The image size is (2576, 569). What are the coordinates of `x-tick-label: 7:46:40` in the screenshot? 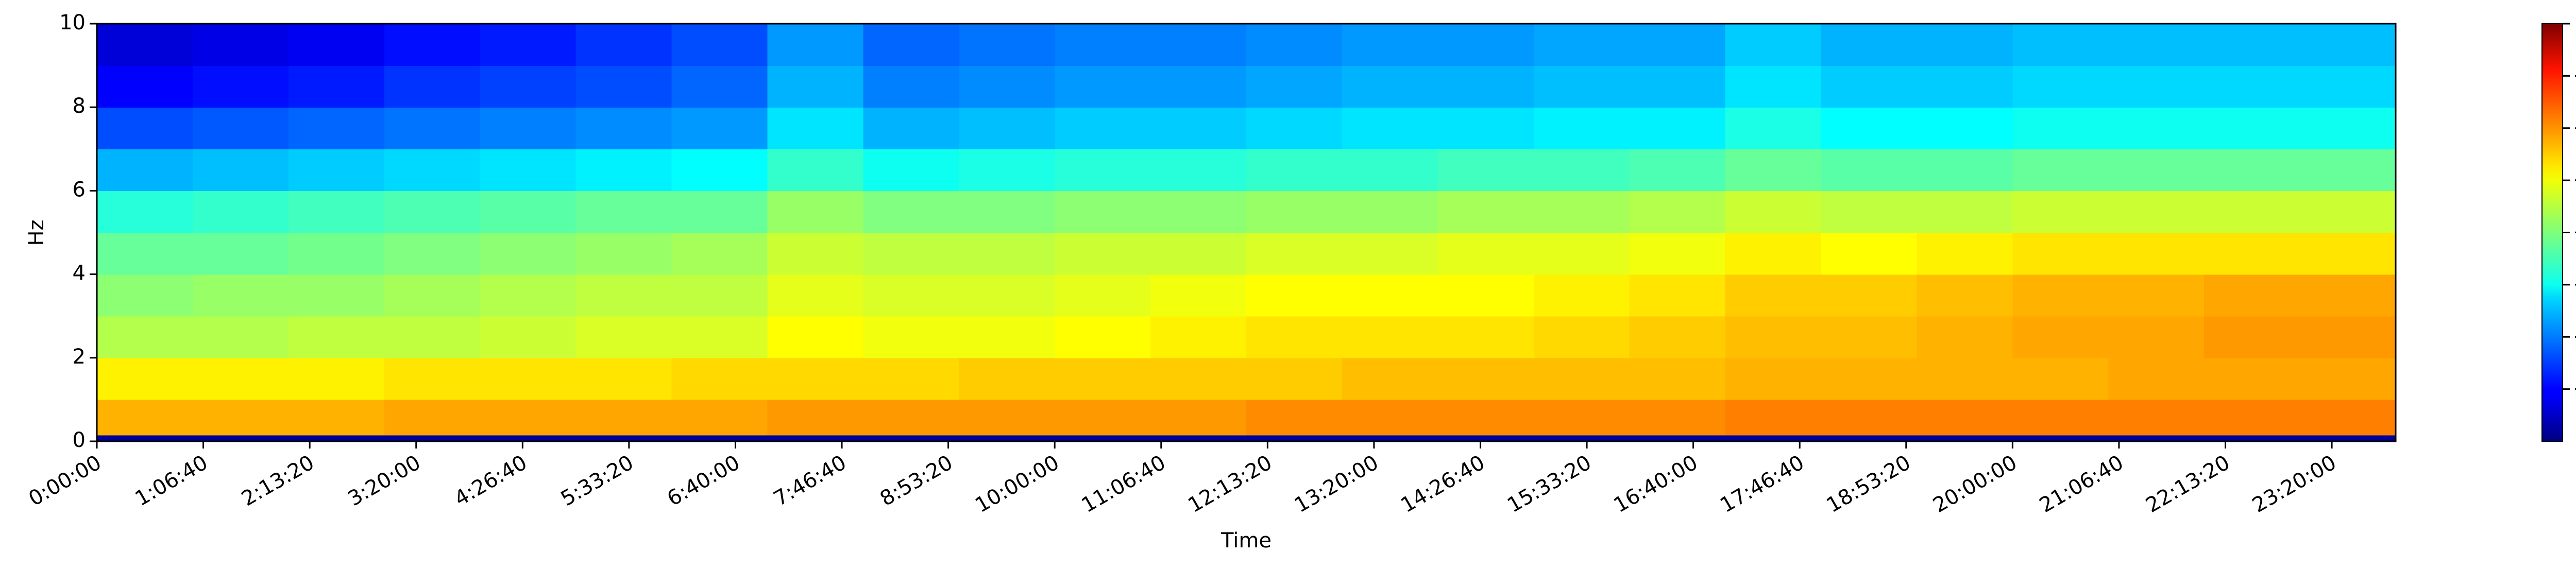 It's located at (810, 481).